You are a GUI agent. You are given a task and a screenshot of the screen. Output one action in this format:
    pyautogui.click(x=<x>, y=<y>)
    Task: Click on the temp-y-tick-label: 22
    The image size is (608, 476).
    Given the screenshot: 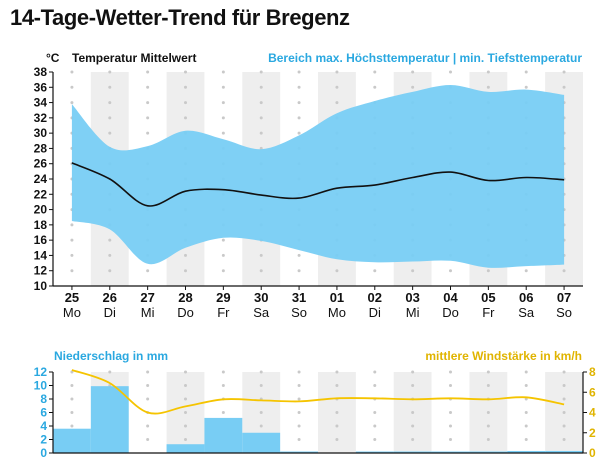 What is the action you would take?
    pyautogui.click(x=41, y=194)
    